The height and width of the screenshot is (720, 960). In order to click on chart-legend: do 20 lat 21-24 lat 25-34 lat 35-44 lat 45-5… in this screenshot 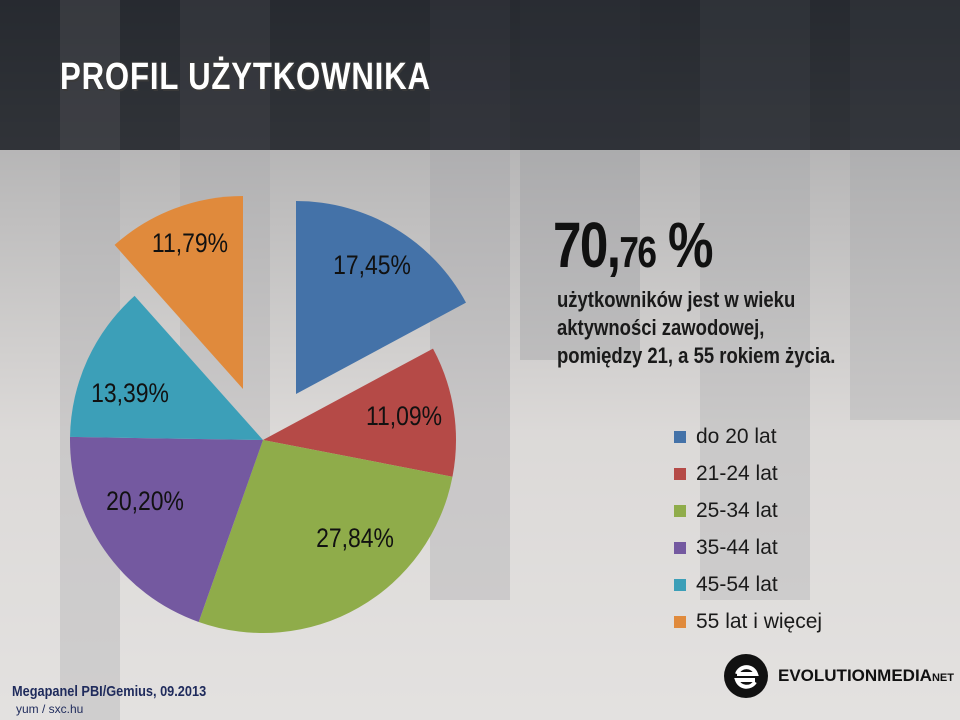, I will do `click(748, 529)`.